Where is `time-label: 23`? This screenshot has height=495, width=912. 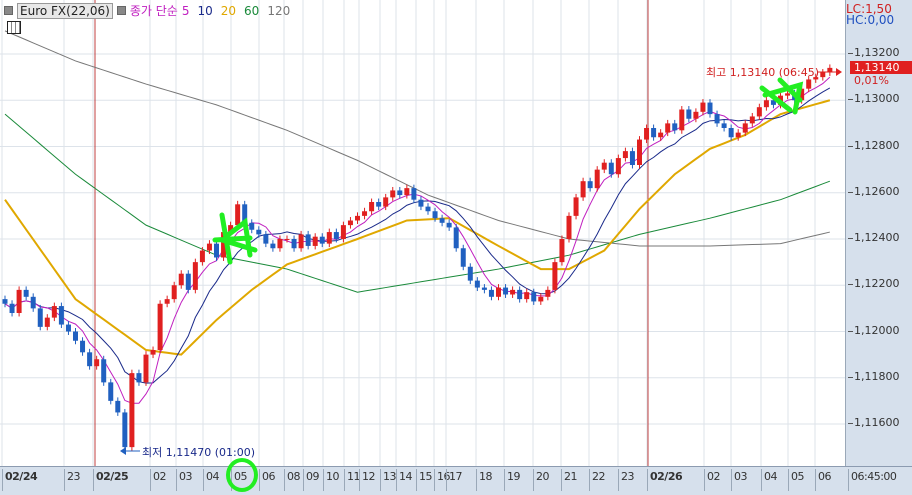
time-label: 23 is located at coordinates (626, 480).